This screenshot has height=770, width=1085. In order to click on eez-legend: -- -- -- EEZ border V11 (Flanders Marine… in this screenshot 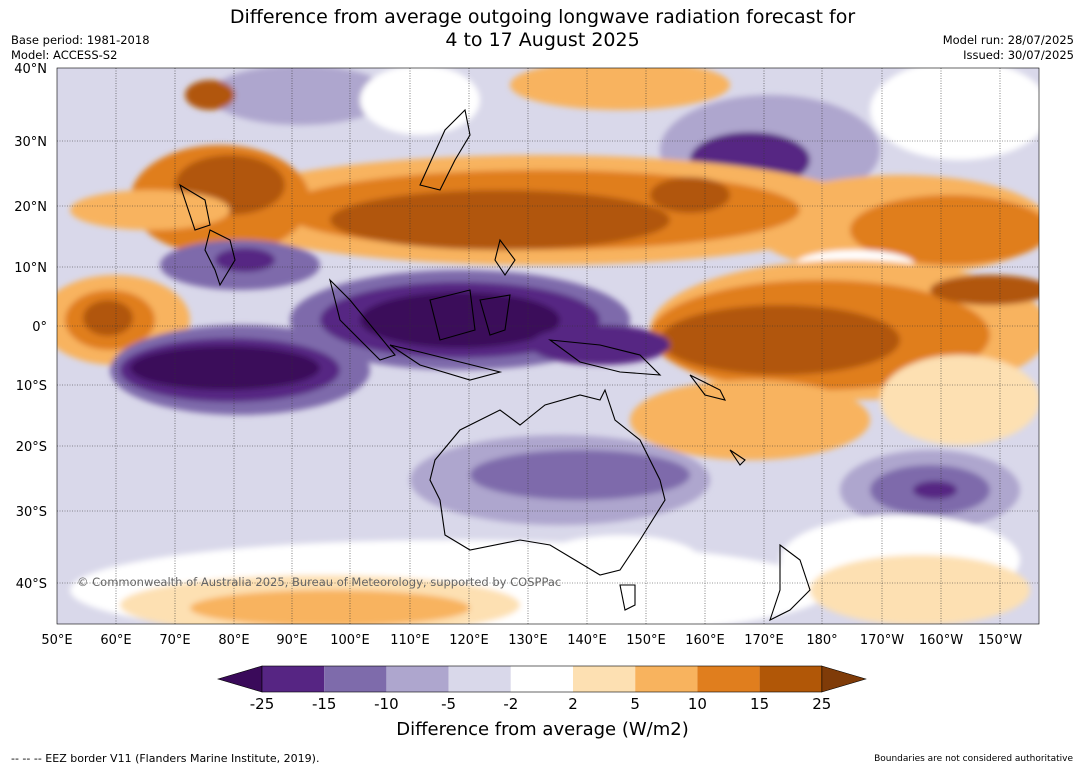, I will do `click(165, 758)`.